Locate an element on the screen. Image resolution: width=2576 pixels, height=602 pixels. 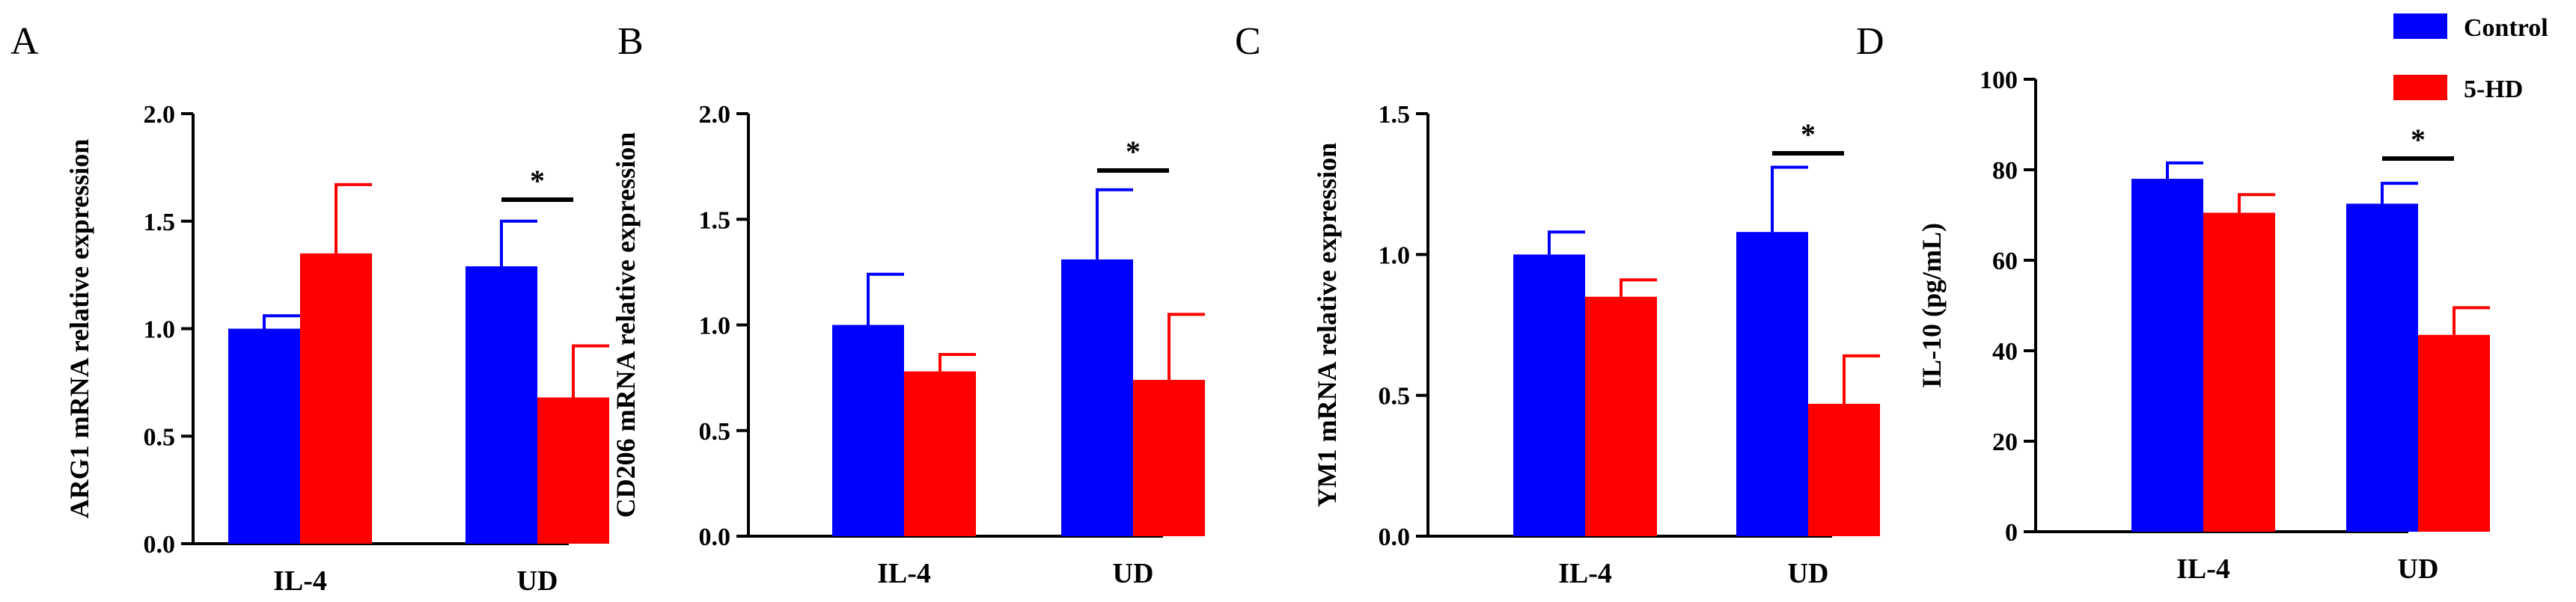
y-tick-label: 40 is located at coordinates (2005, 352).